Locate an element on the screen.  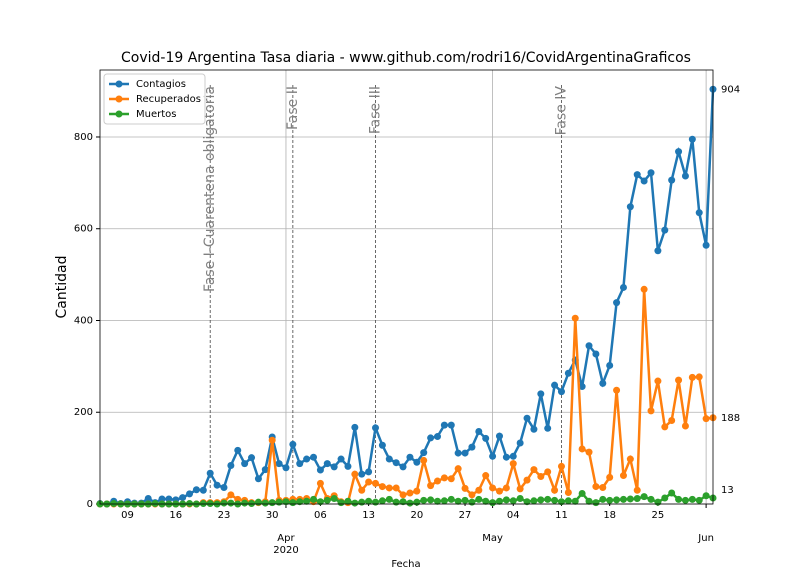
y-tick-label: 0 is located at coordinates (90, 504).